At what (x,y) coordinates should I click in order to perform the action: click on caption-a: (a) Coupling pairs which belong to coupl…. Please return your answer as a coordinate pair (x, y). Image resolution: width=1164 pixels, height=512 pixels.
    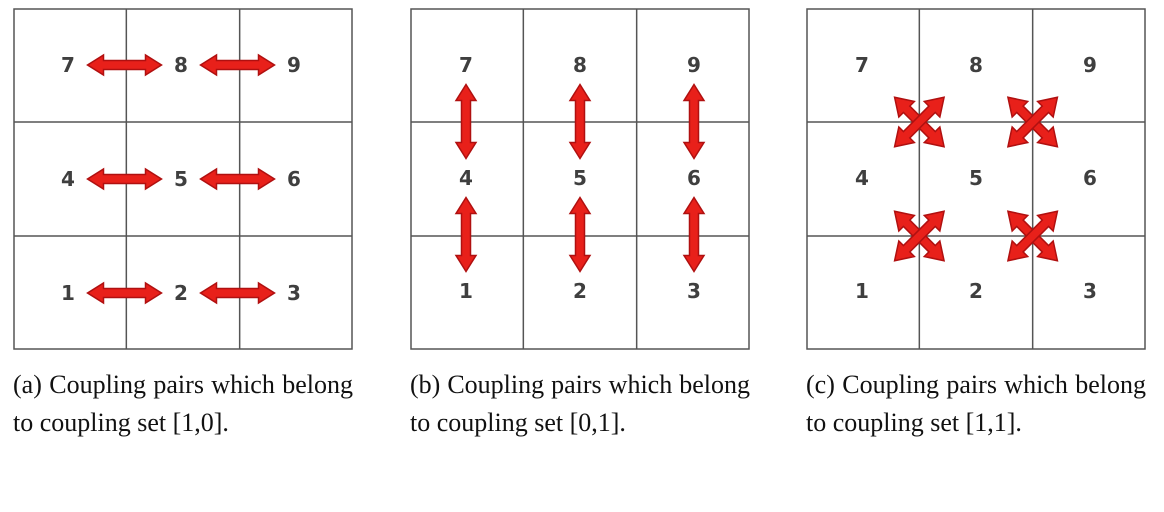
    Looking at the image, I should click on (183, 403).